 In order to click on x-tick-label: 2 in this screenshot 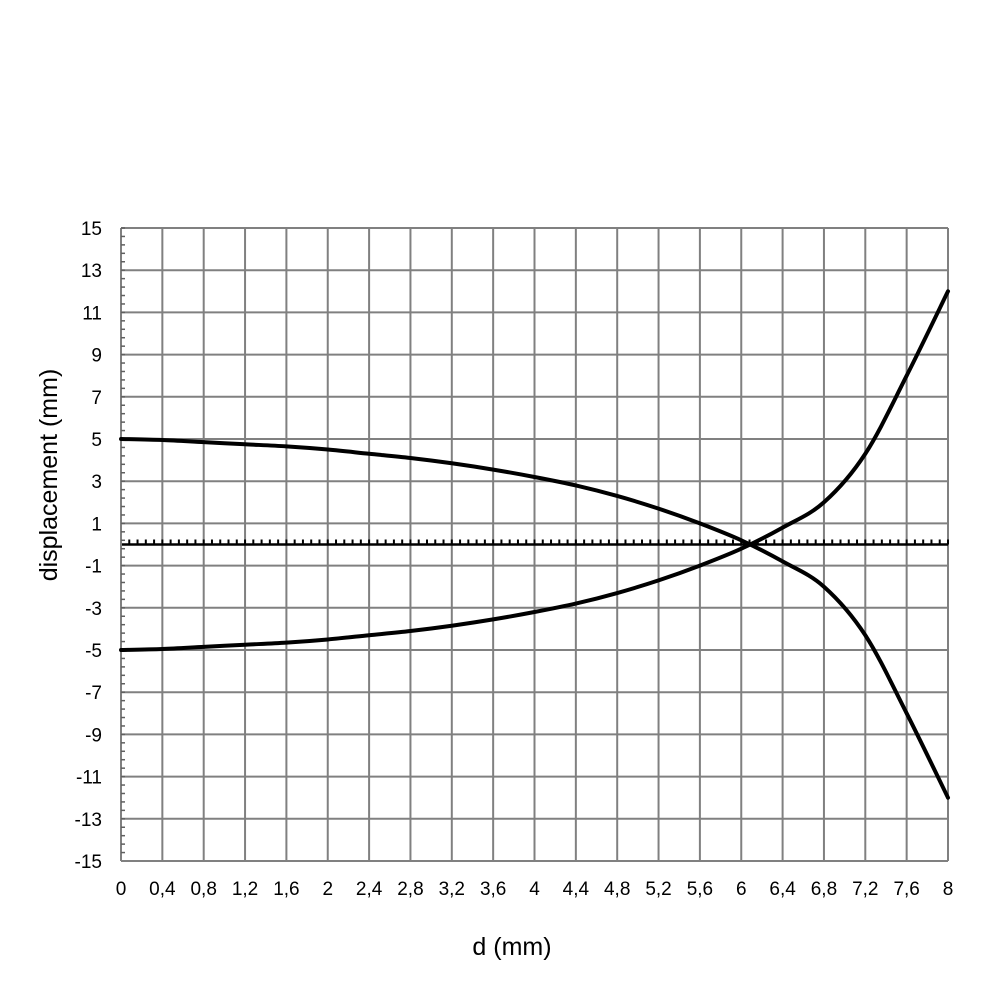, I will do `click(327, 889)`.